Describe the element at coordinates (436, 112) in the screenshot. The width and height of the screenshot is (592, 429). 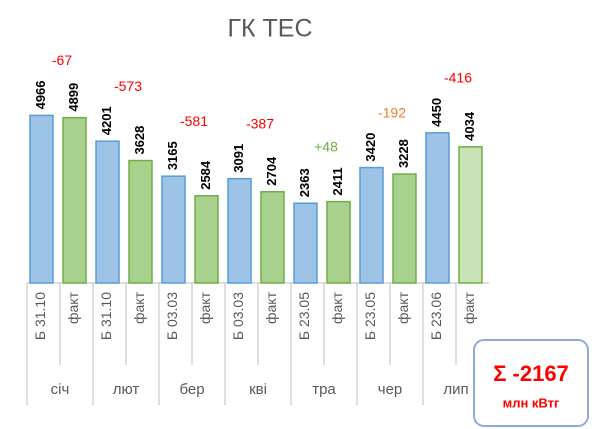
I see `value-label: 4450` at that location.